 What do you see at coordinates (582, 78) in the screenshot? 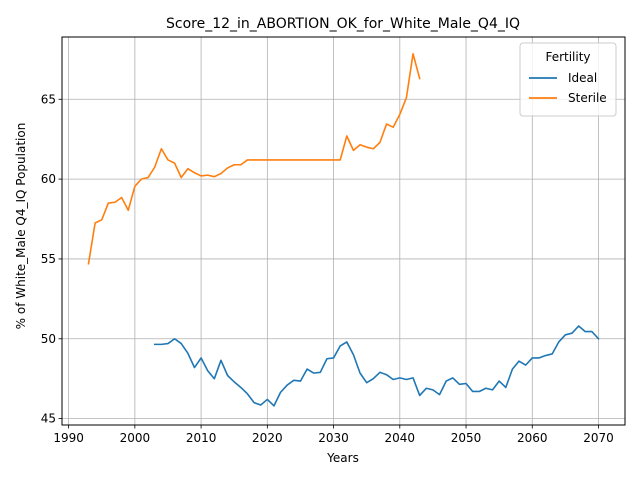
I see `legend-label-ideal: Ideal` at bounding box center [582, 78].